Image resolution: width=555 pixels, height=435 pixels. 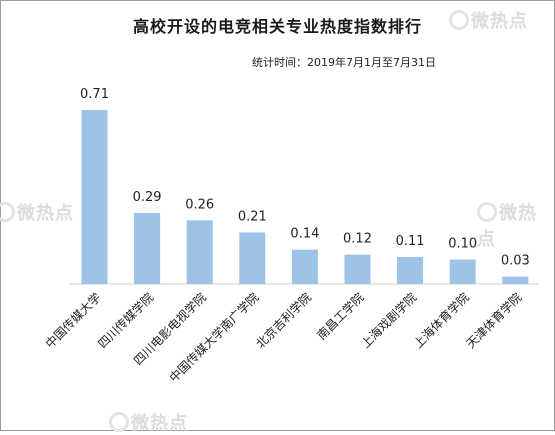 I want to click on value-label-3: 0.21, so click(x=252, y=217).